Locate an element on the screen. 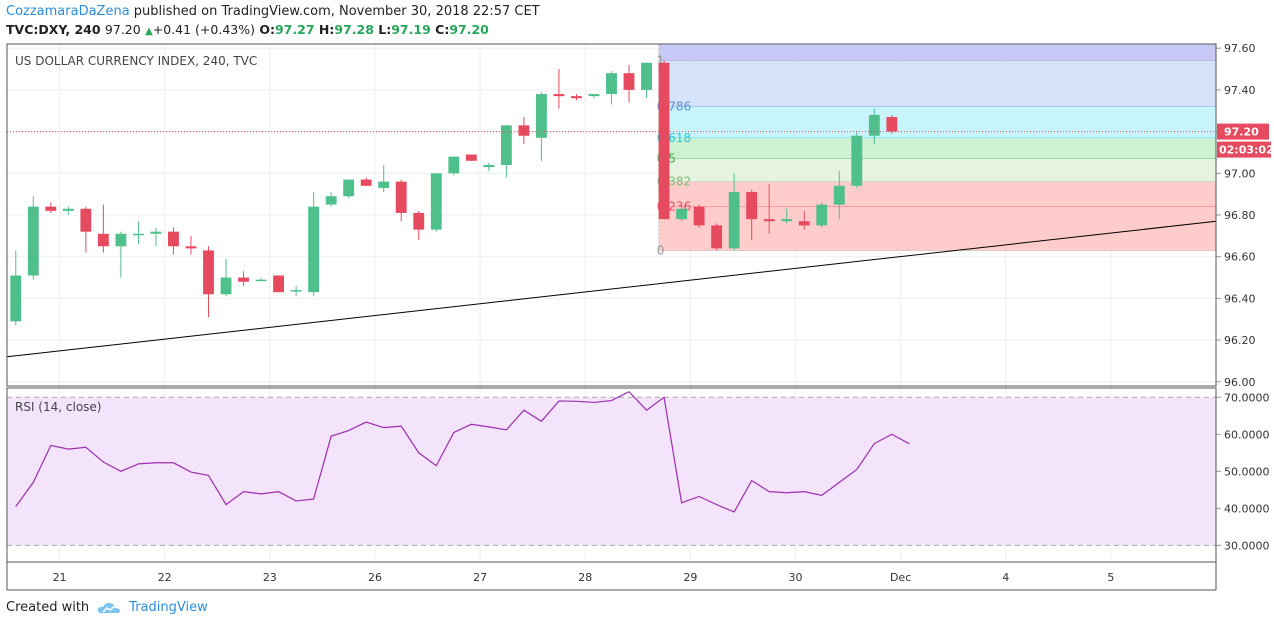  price-label-box is located at coordinates (1243, 131).